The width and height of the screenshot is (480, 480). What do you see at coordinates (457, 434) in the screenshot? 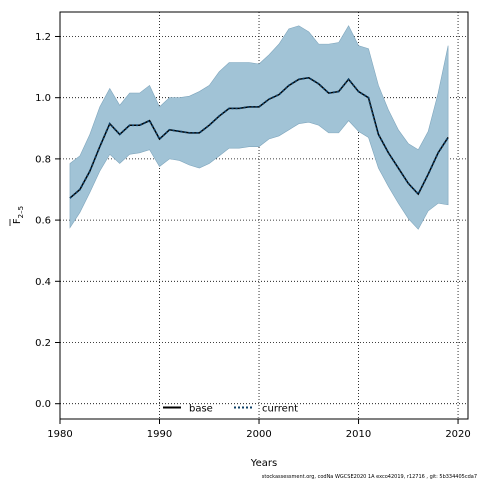
I see `x-tick-label: 2020` at bounding box center [457, 434].